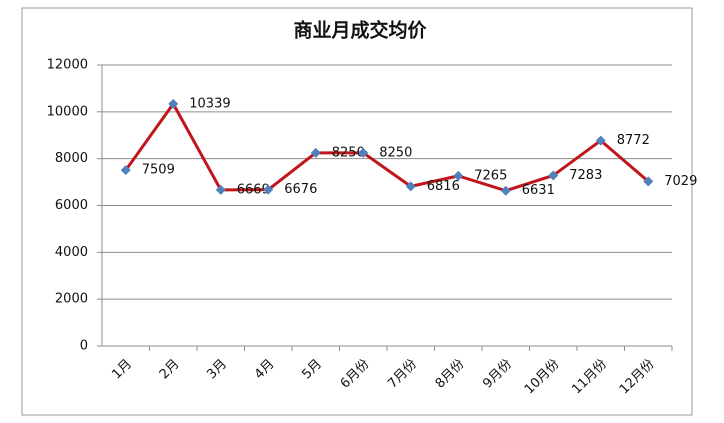  I want to click on y-tick-label: 0, so click(84, 346).